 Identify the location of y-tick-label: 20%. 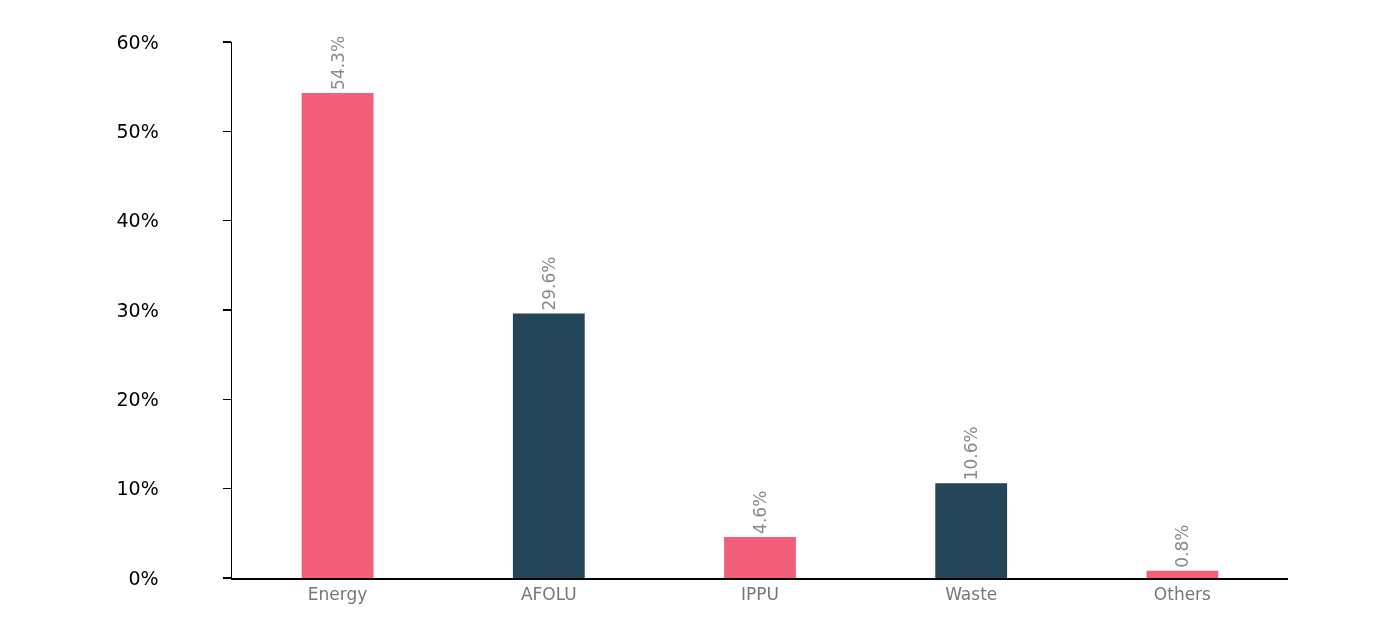
(137, 398).